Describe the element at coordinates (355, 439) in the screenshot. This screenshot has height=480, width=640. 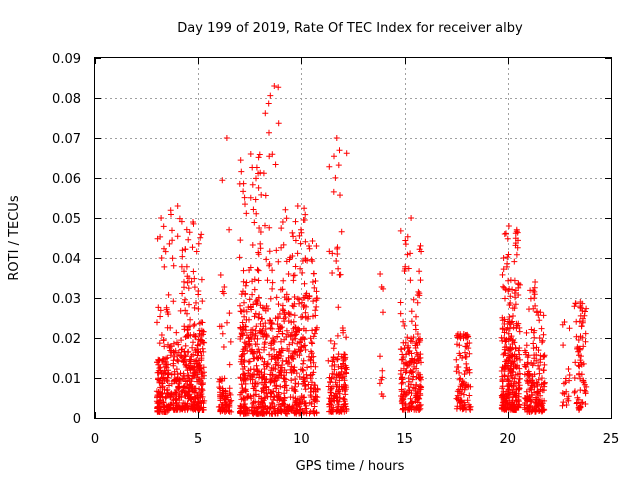
I see `x-tick-labels: 0 5 10 15 20 25` at that location.